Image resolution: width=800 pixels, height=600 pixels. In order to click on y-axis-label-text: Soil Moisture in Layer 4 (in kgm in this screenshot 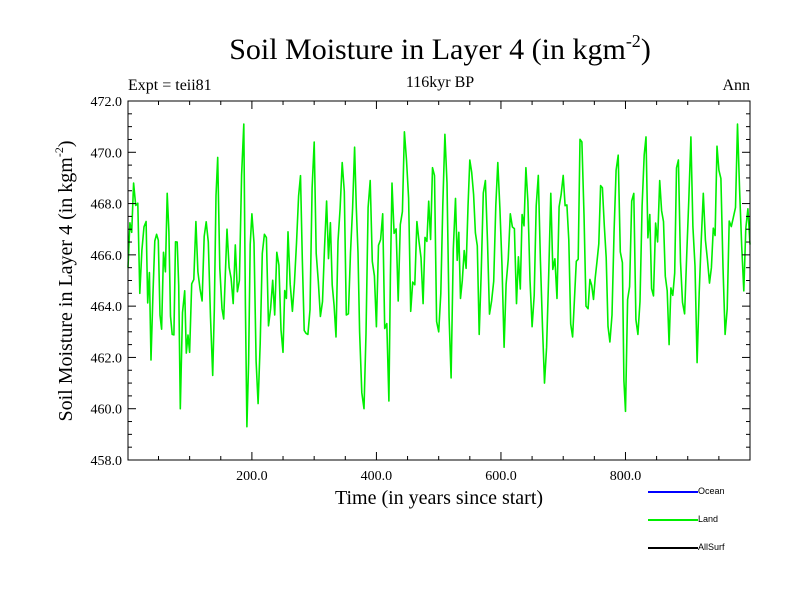, I will do `click(66, 289)`.